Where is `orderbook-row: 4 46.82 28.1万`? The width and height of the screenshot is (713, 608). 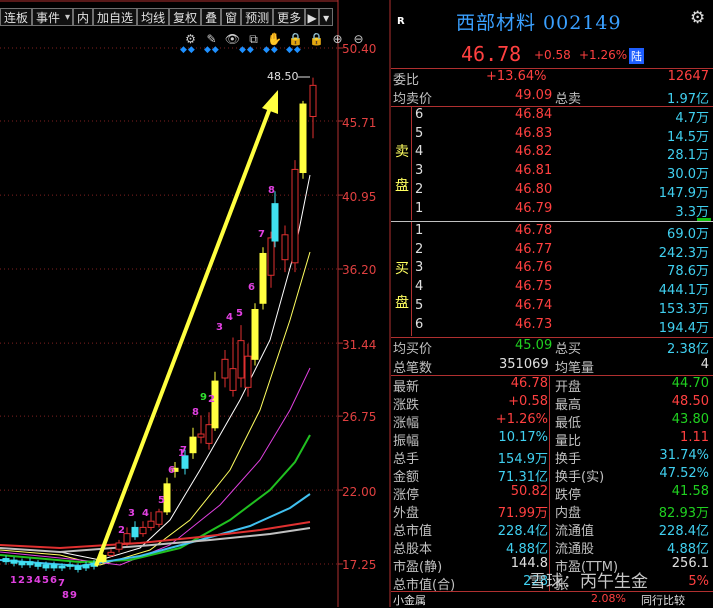 orderbook-row: 4 46.82 28.1万 is located at coordinates (552, 154).